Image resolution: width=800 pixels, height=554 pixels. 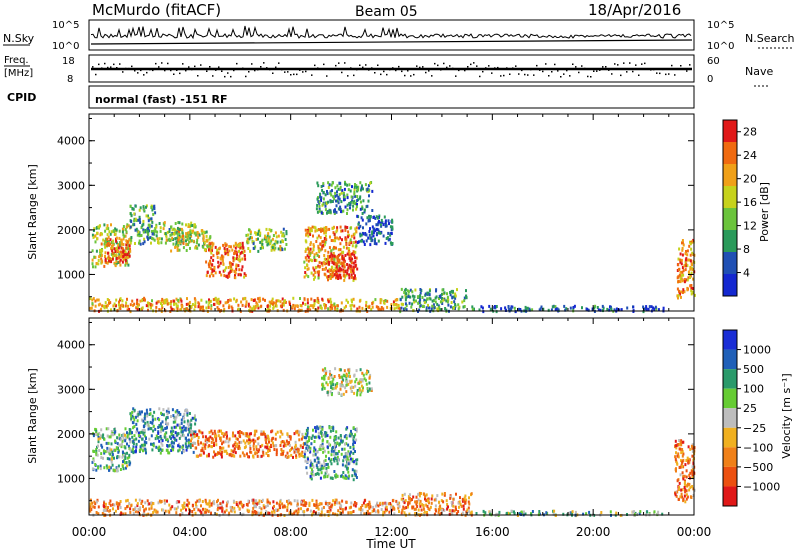 What do you see at coordinates (750, 179) in the screenshot?
I see `colorbar-tick-label: 20` at bounding box center [750, 179].